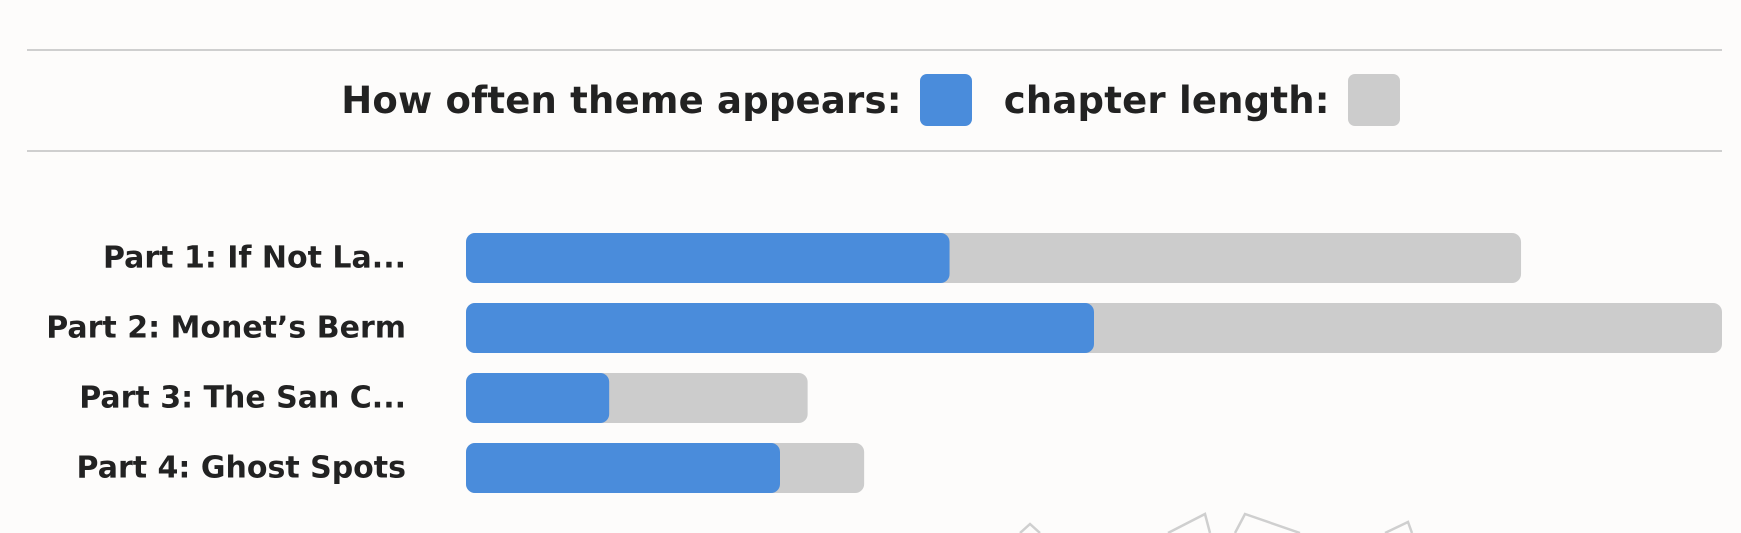 The width and height of the screenshot is (1741, 533). I want to click on legend-secondary-label: chapter length:, so click(1166, 100).